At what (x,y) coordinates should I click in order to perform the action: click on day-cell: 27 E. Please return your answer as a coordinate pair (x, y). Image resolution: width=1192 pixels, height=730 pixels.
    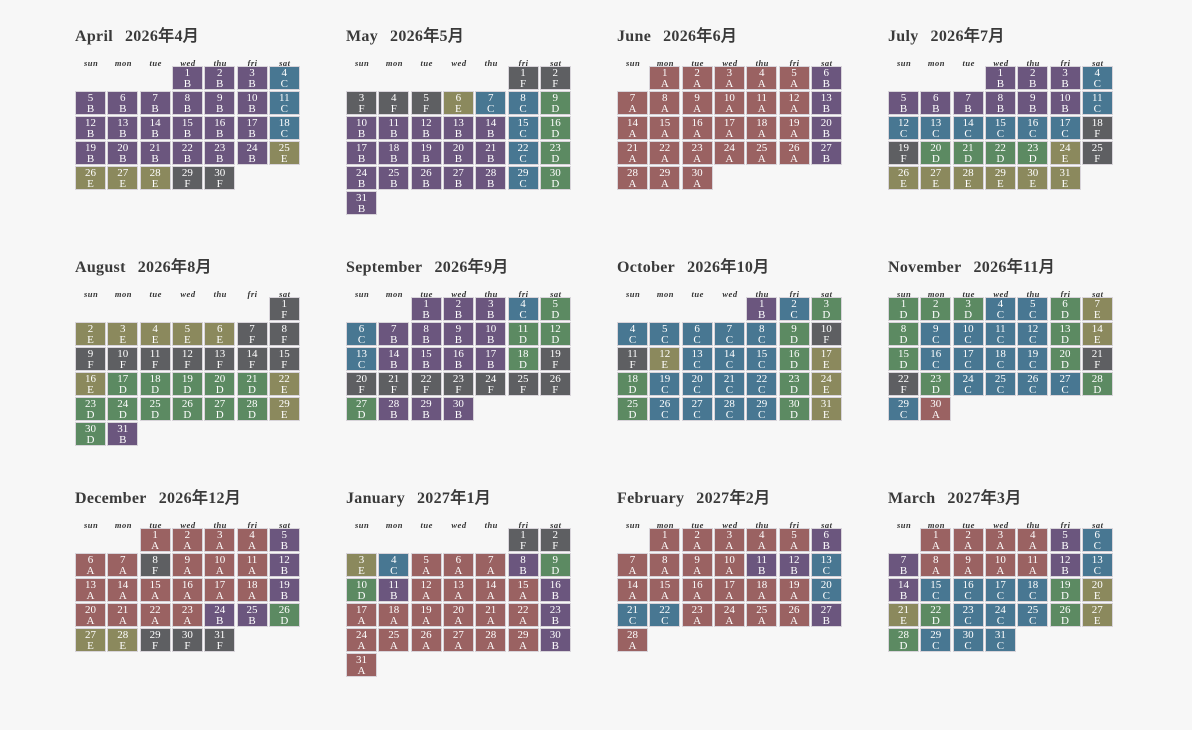
    Looking at the image, I should click on (1097, 615).